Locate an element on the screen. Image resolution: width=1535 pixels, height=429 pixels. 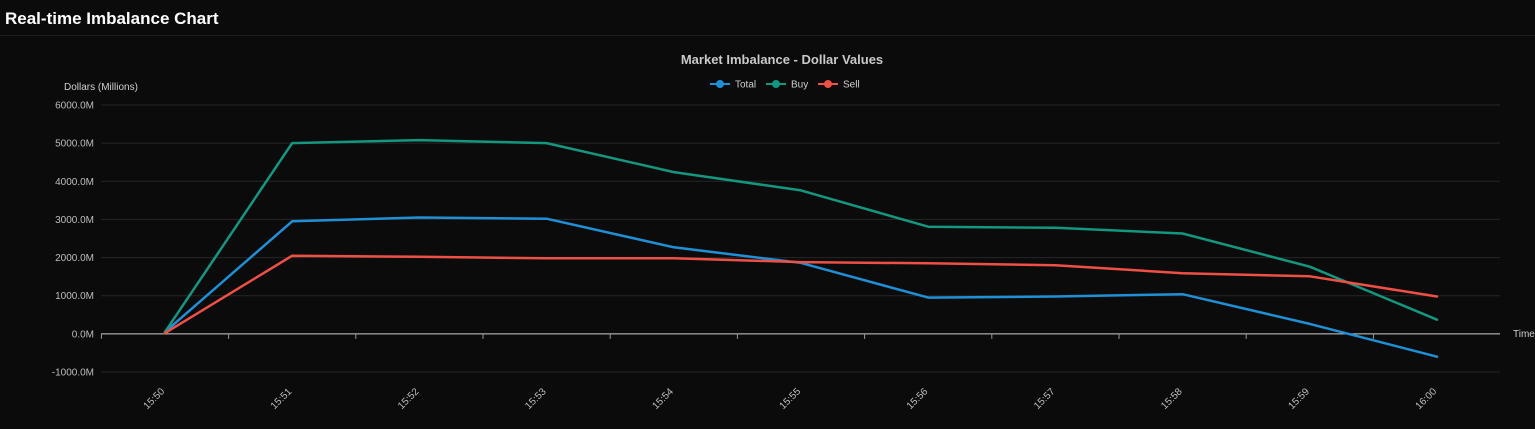
chart-legend: Total Buy Sell is located at coordinates (785, 85).